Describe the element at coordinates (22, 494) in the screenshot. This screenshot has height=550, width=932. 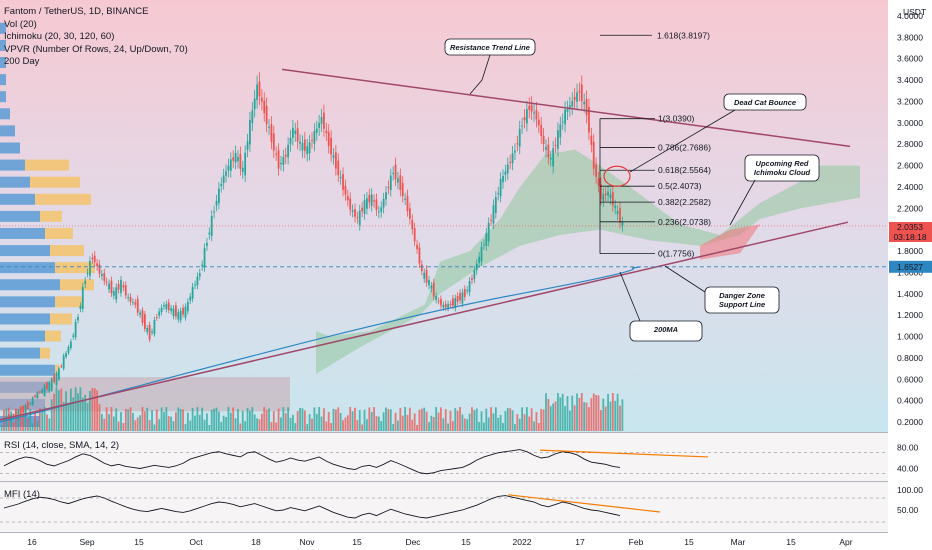
I see `mfi-label: MFI (14)` at that location.